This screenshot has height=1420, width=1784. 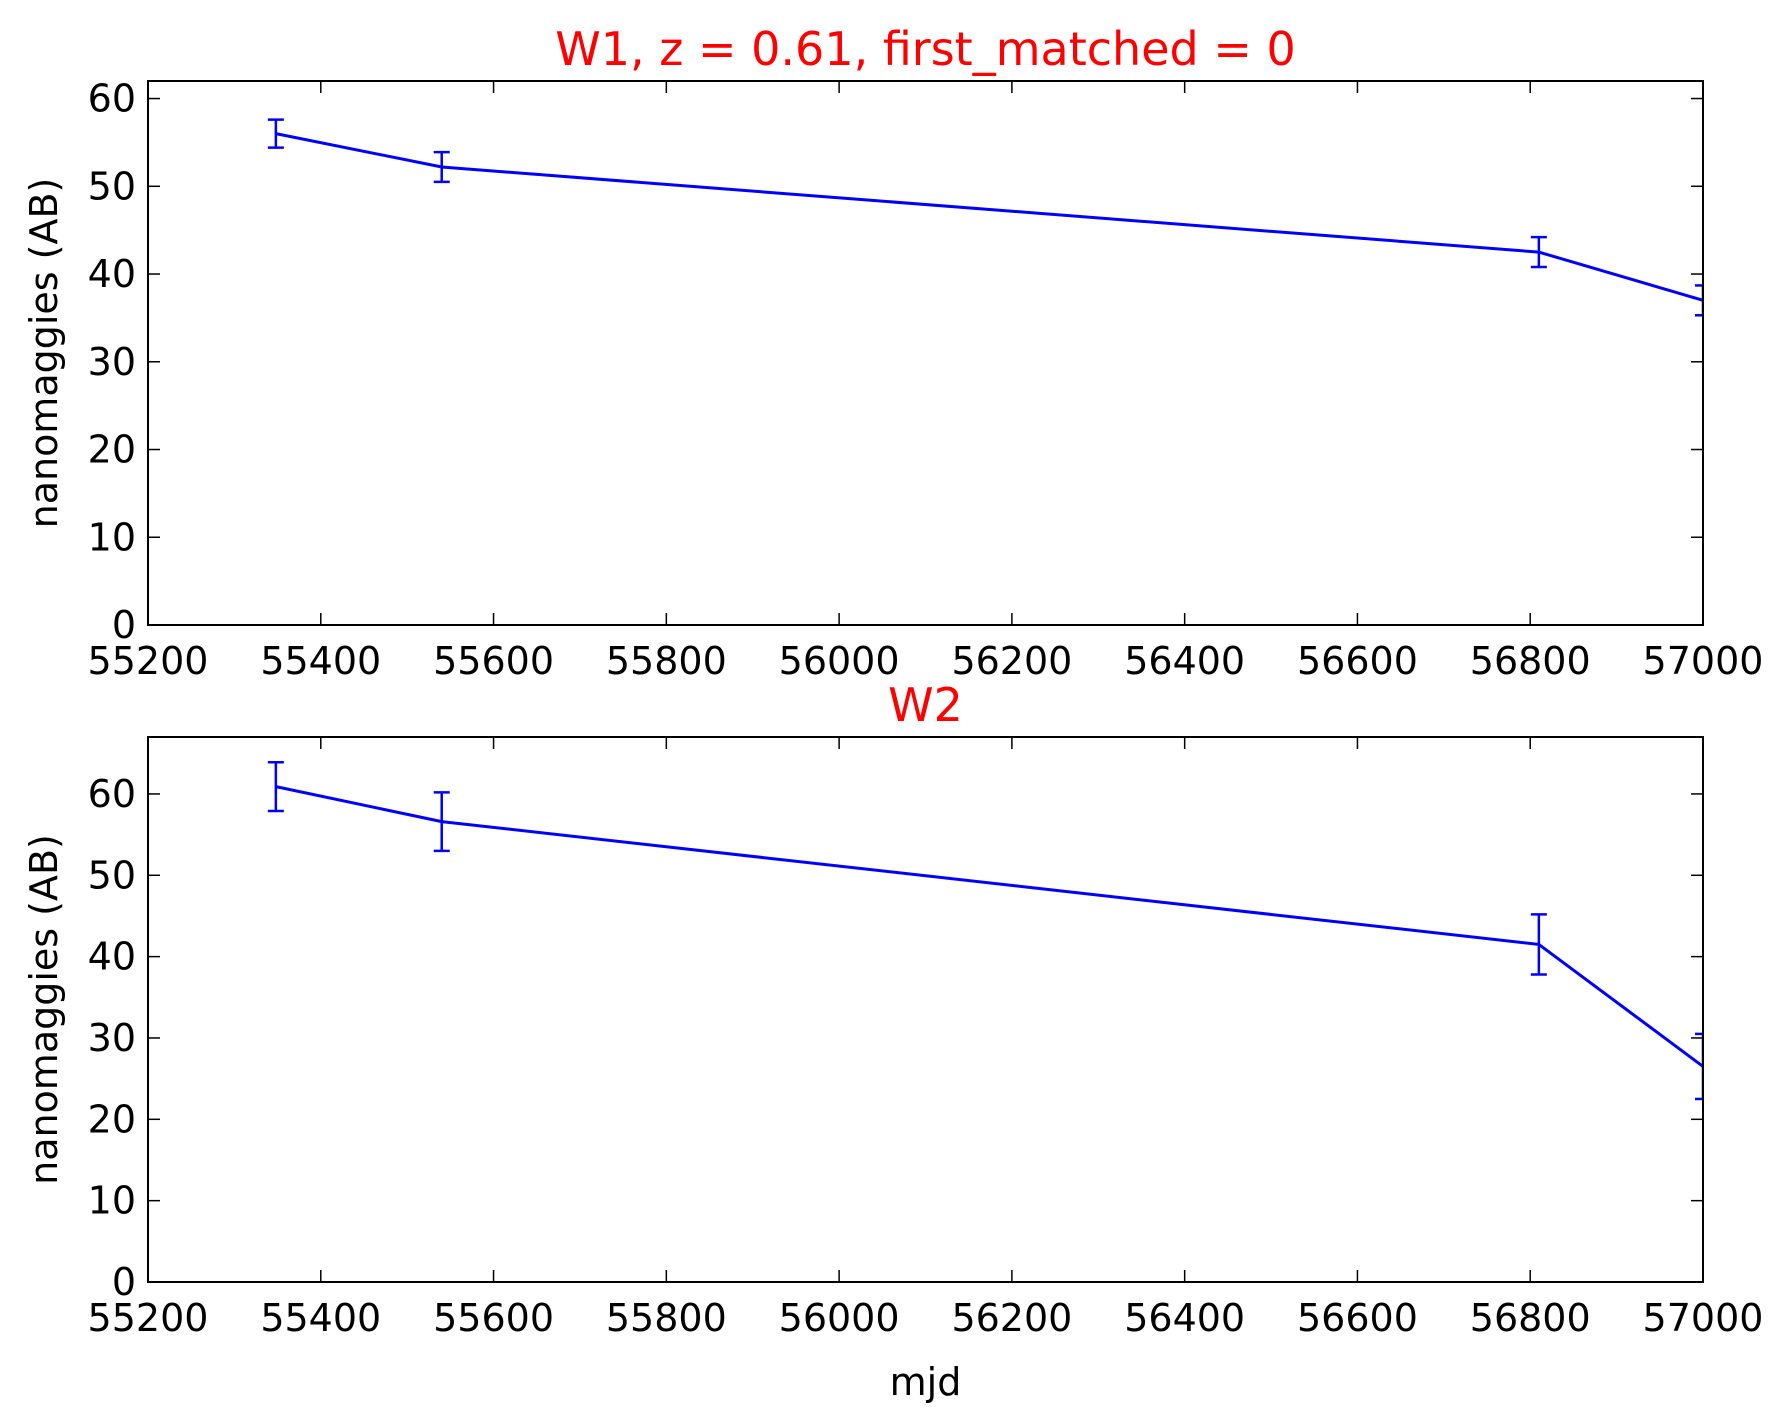 What do you see at coordinates (989, 217) in the screenshot?
I see `series-line` at bounding box center [989, 217].